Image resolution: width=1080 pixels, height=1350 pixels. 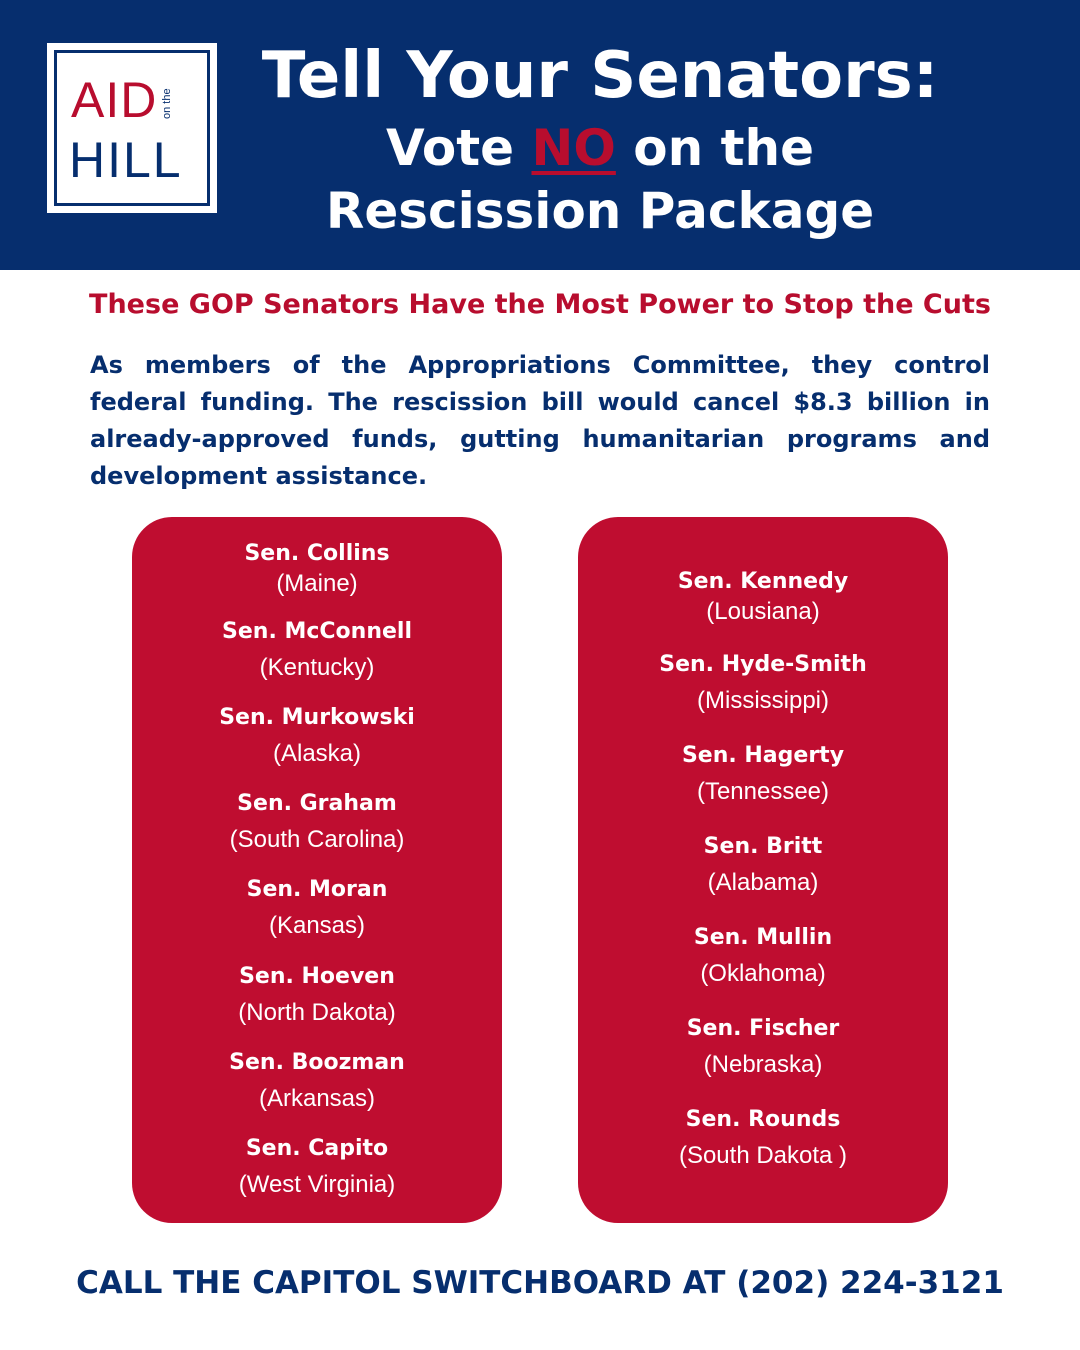 What do you see at coordinates (317, 839) in the screenshot?
I see `senator-state: (South Carolina)` at bounding box center [317, 839].